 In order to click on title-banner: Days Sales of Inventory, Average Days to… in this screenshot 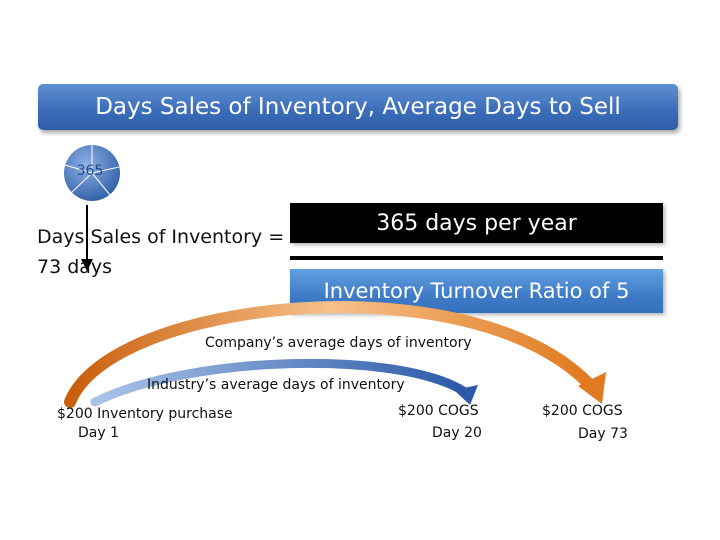, I will do `click(358, 107)`.